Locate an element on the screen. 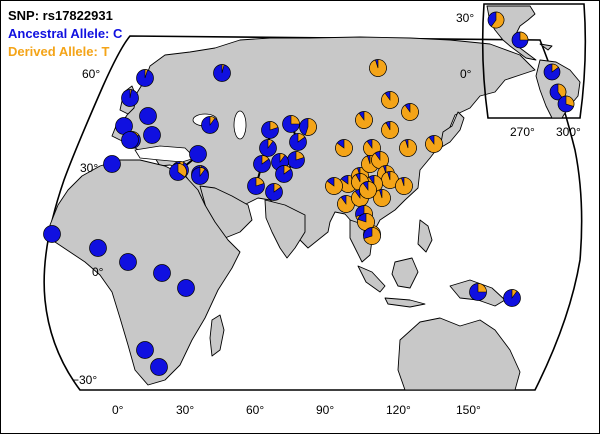 Image resolution: width=600 pixels, height=434 pixels. pie-south-africa-1-ancestral-slice is located at coordinates (145, 350).